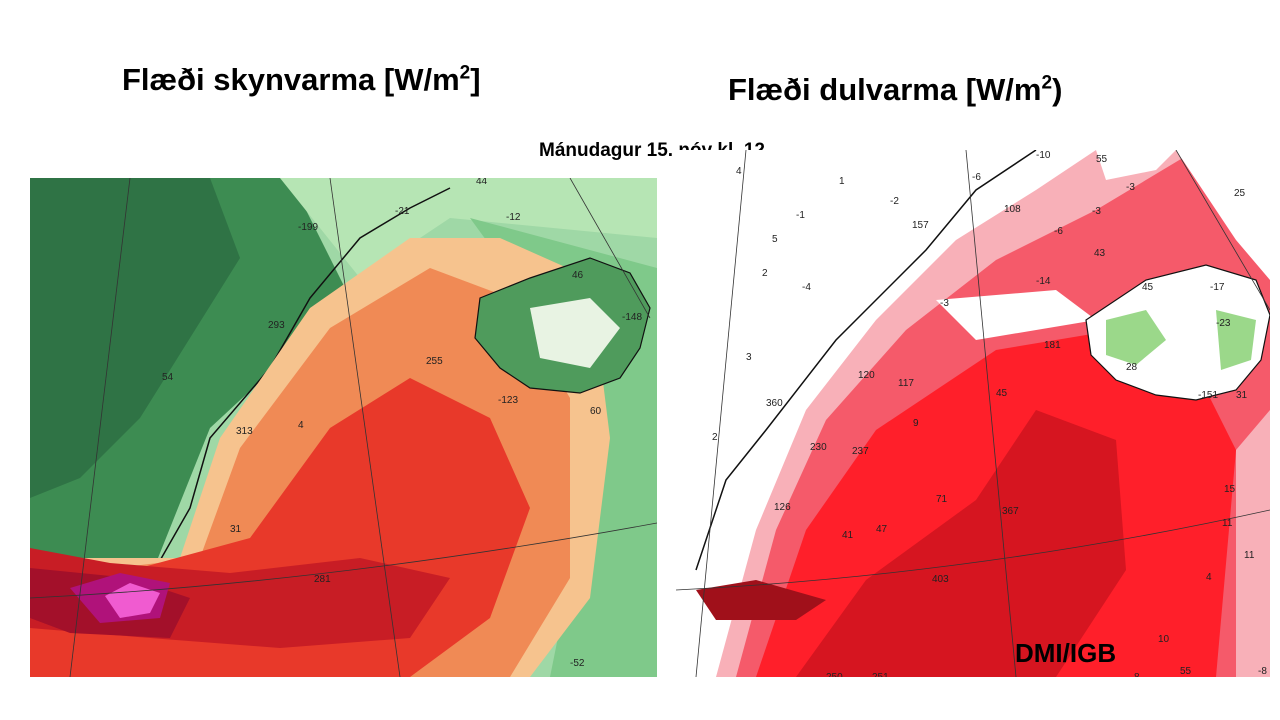 The height and width of the screenshot is (720, 1280). What do you see at coordinates (942, 499) in the screenshot?
I see `flux-label: 71` at bounding box center [942, 499].